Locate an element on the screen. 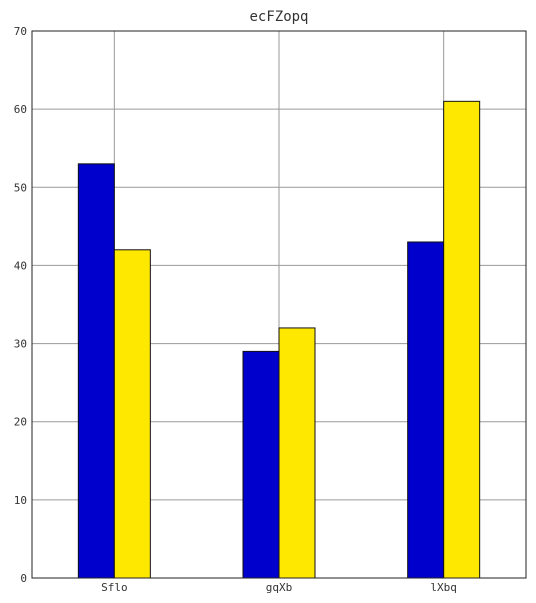 This screenshot has height=603, width=536. x-tick-label: gqXb is located at coordinates (279, 587).